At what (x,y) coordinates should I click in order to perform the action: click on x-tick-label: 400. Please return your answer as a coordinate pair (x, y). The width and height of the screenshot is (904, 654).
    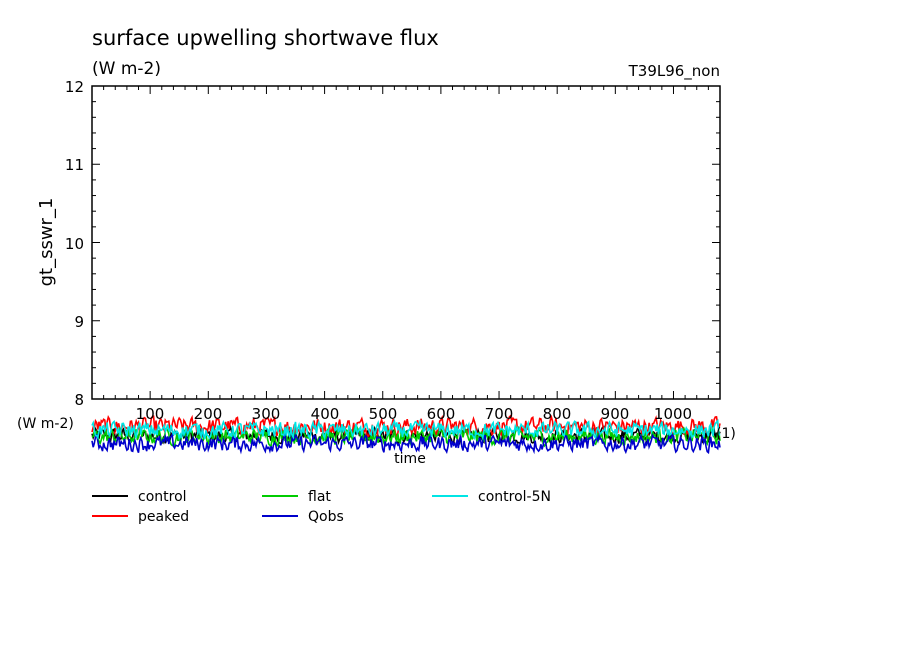
    Looking at the image, I should click on (325, 414).